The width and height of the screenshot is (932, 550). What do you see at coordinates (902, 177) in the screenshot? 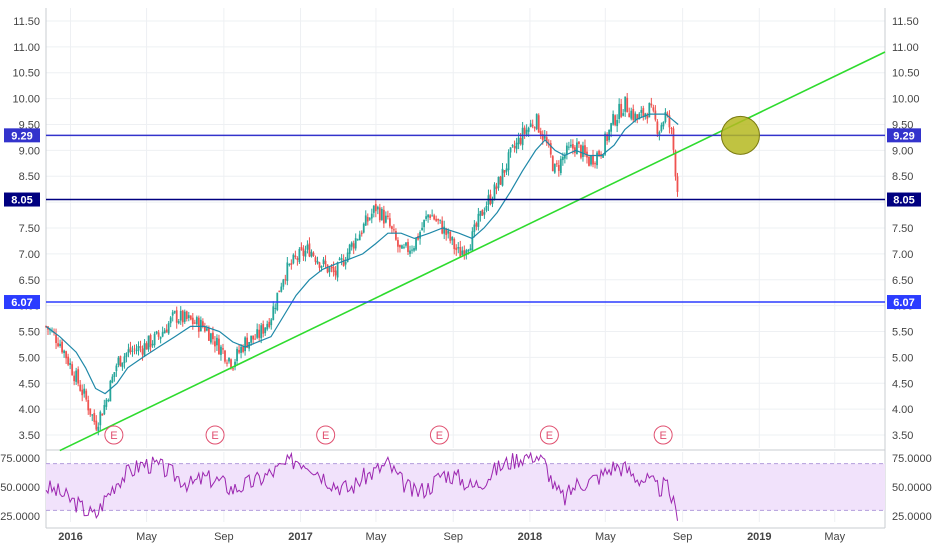
I see `price-tick-right: 8.50` at bounding box center [902, 177].